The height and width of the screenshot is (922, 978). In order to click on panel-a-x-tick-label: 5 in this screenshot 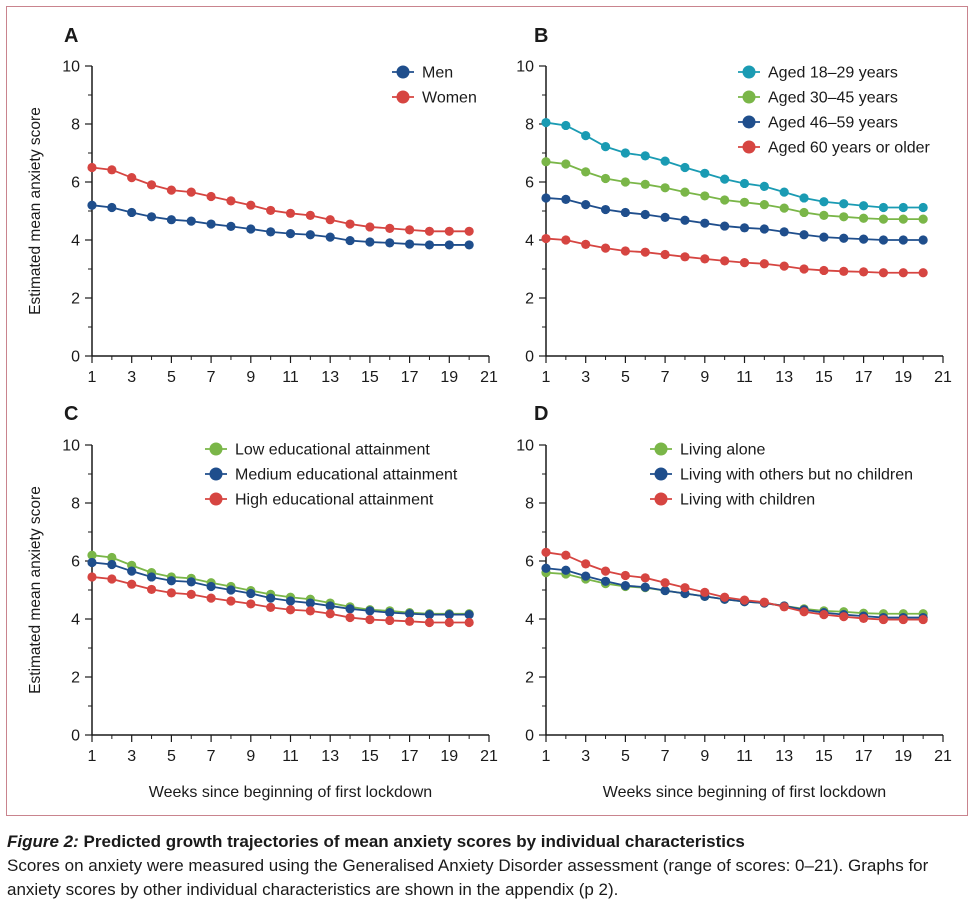, I will do `click(171, 377)`.